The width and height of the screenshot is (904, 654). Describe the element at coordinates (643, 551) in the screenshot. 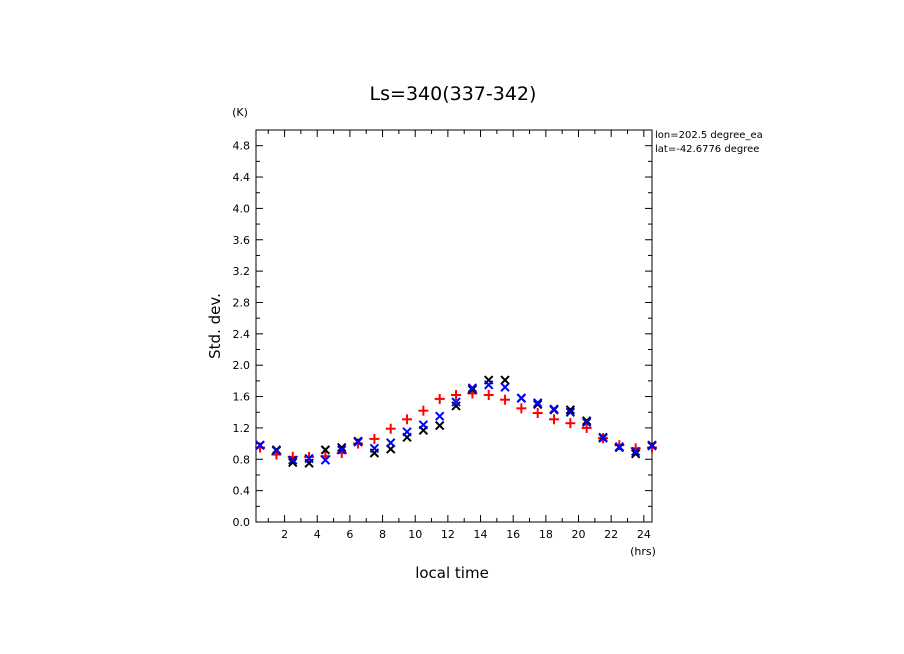

I see `x-unit-label: (hrs)` at that location.